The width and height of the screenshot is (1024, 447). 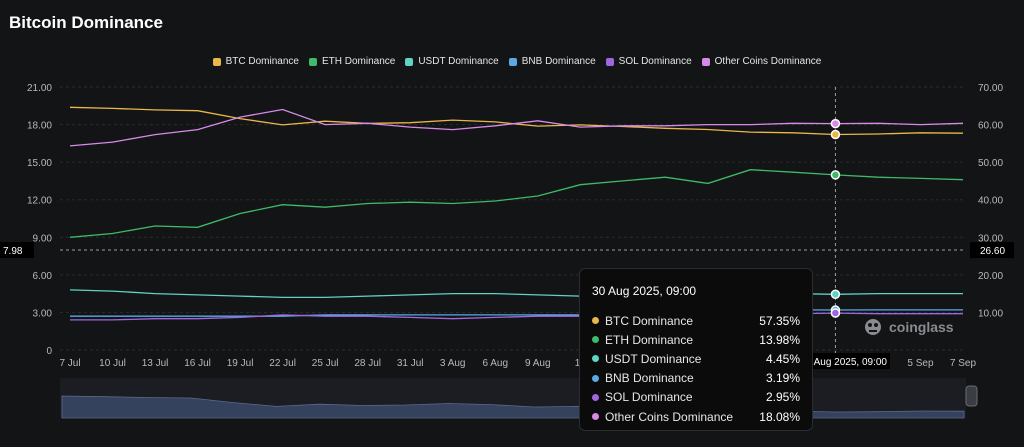 I want to click on legend-label: BNB Dominance, so click(x=558, y=61).